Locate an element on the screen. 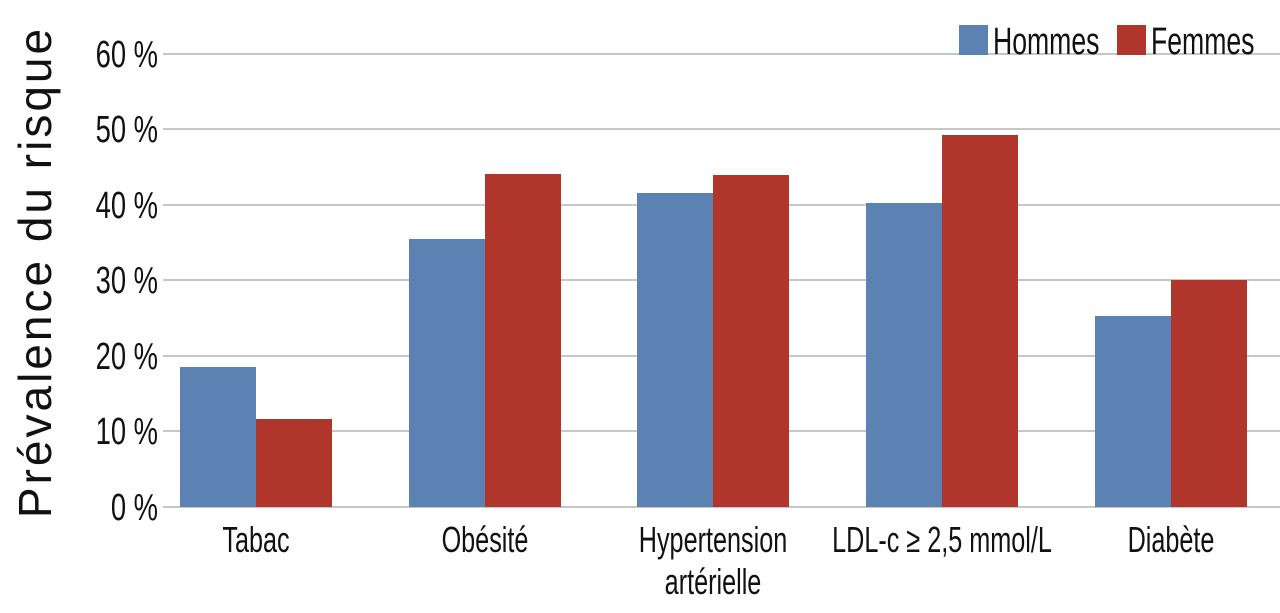 The image size is (1280, 613). bar-hommes-ldl-c-2-5-mmol-l is located at coordinates (904, 355).